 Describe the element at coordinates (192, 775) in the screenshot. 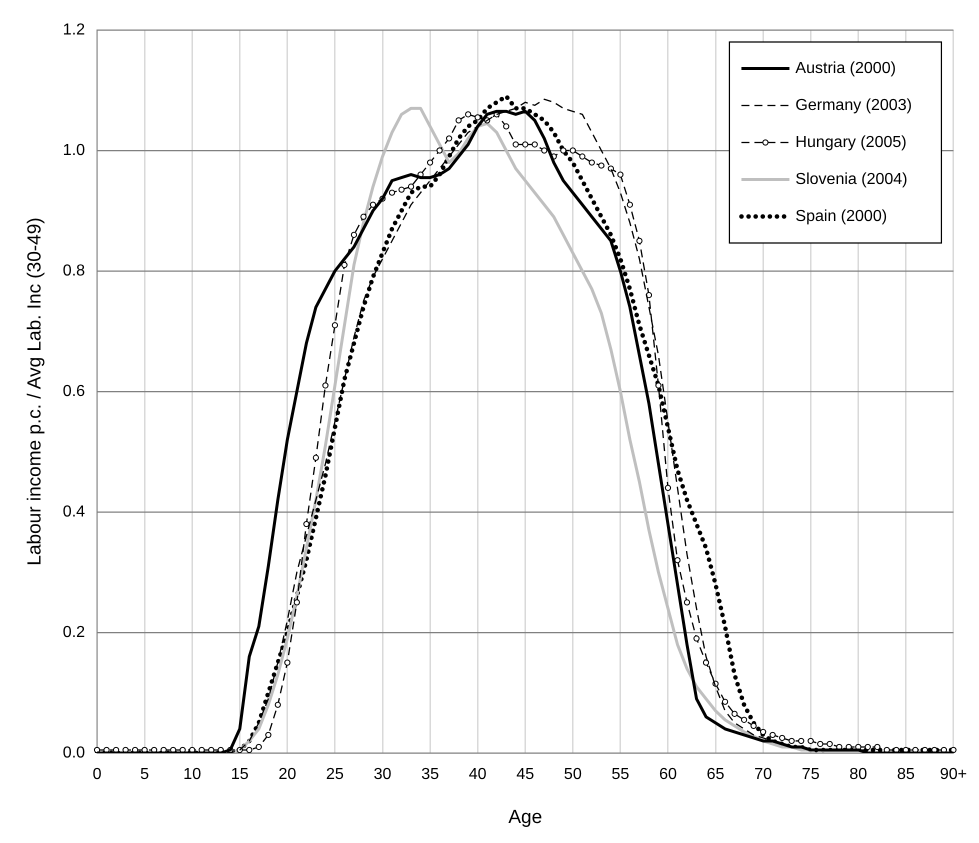

I see `x-tick-label: 10` at that location.